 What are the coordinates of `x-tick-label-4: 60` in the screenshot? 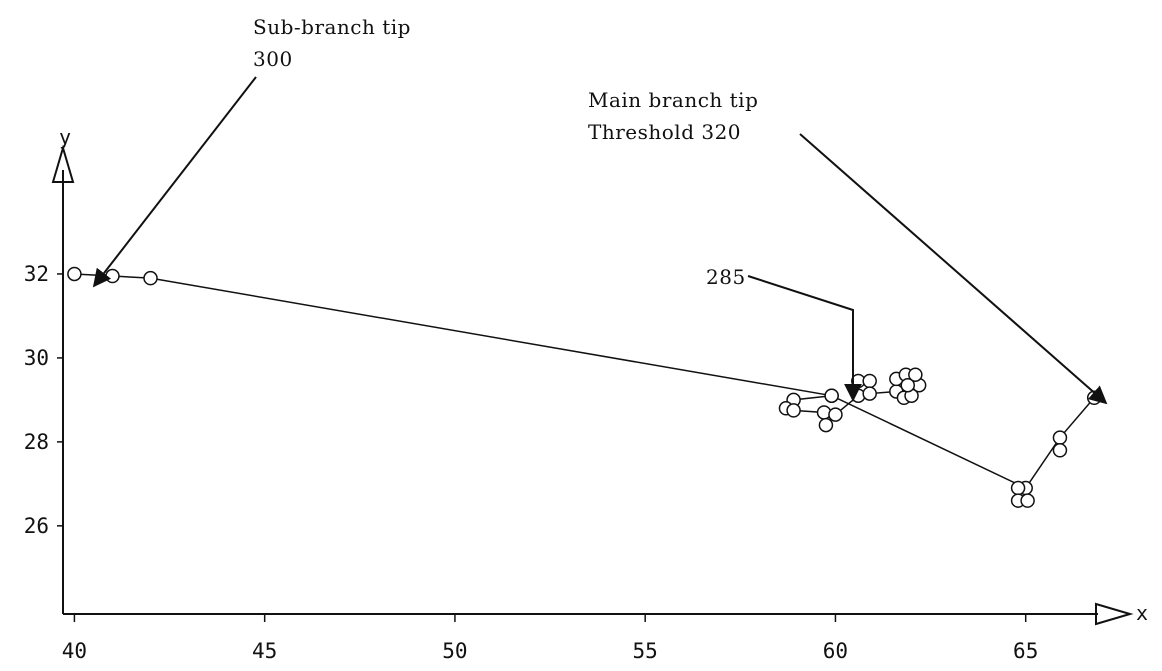 It's located at (835, 651).